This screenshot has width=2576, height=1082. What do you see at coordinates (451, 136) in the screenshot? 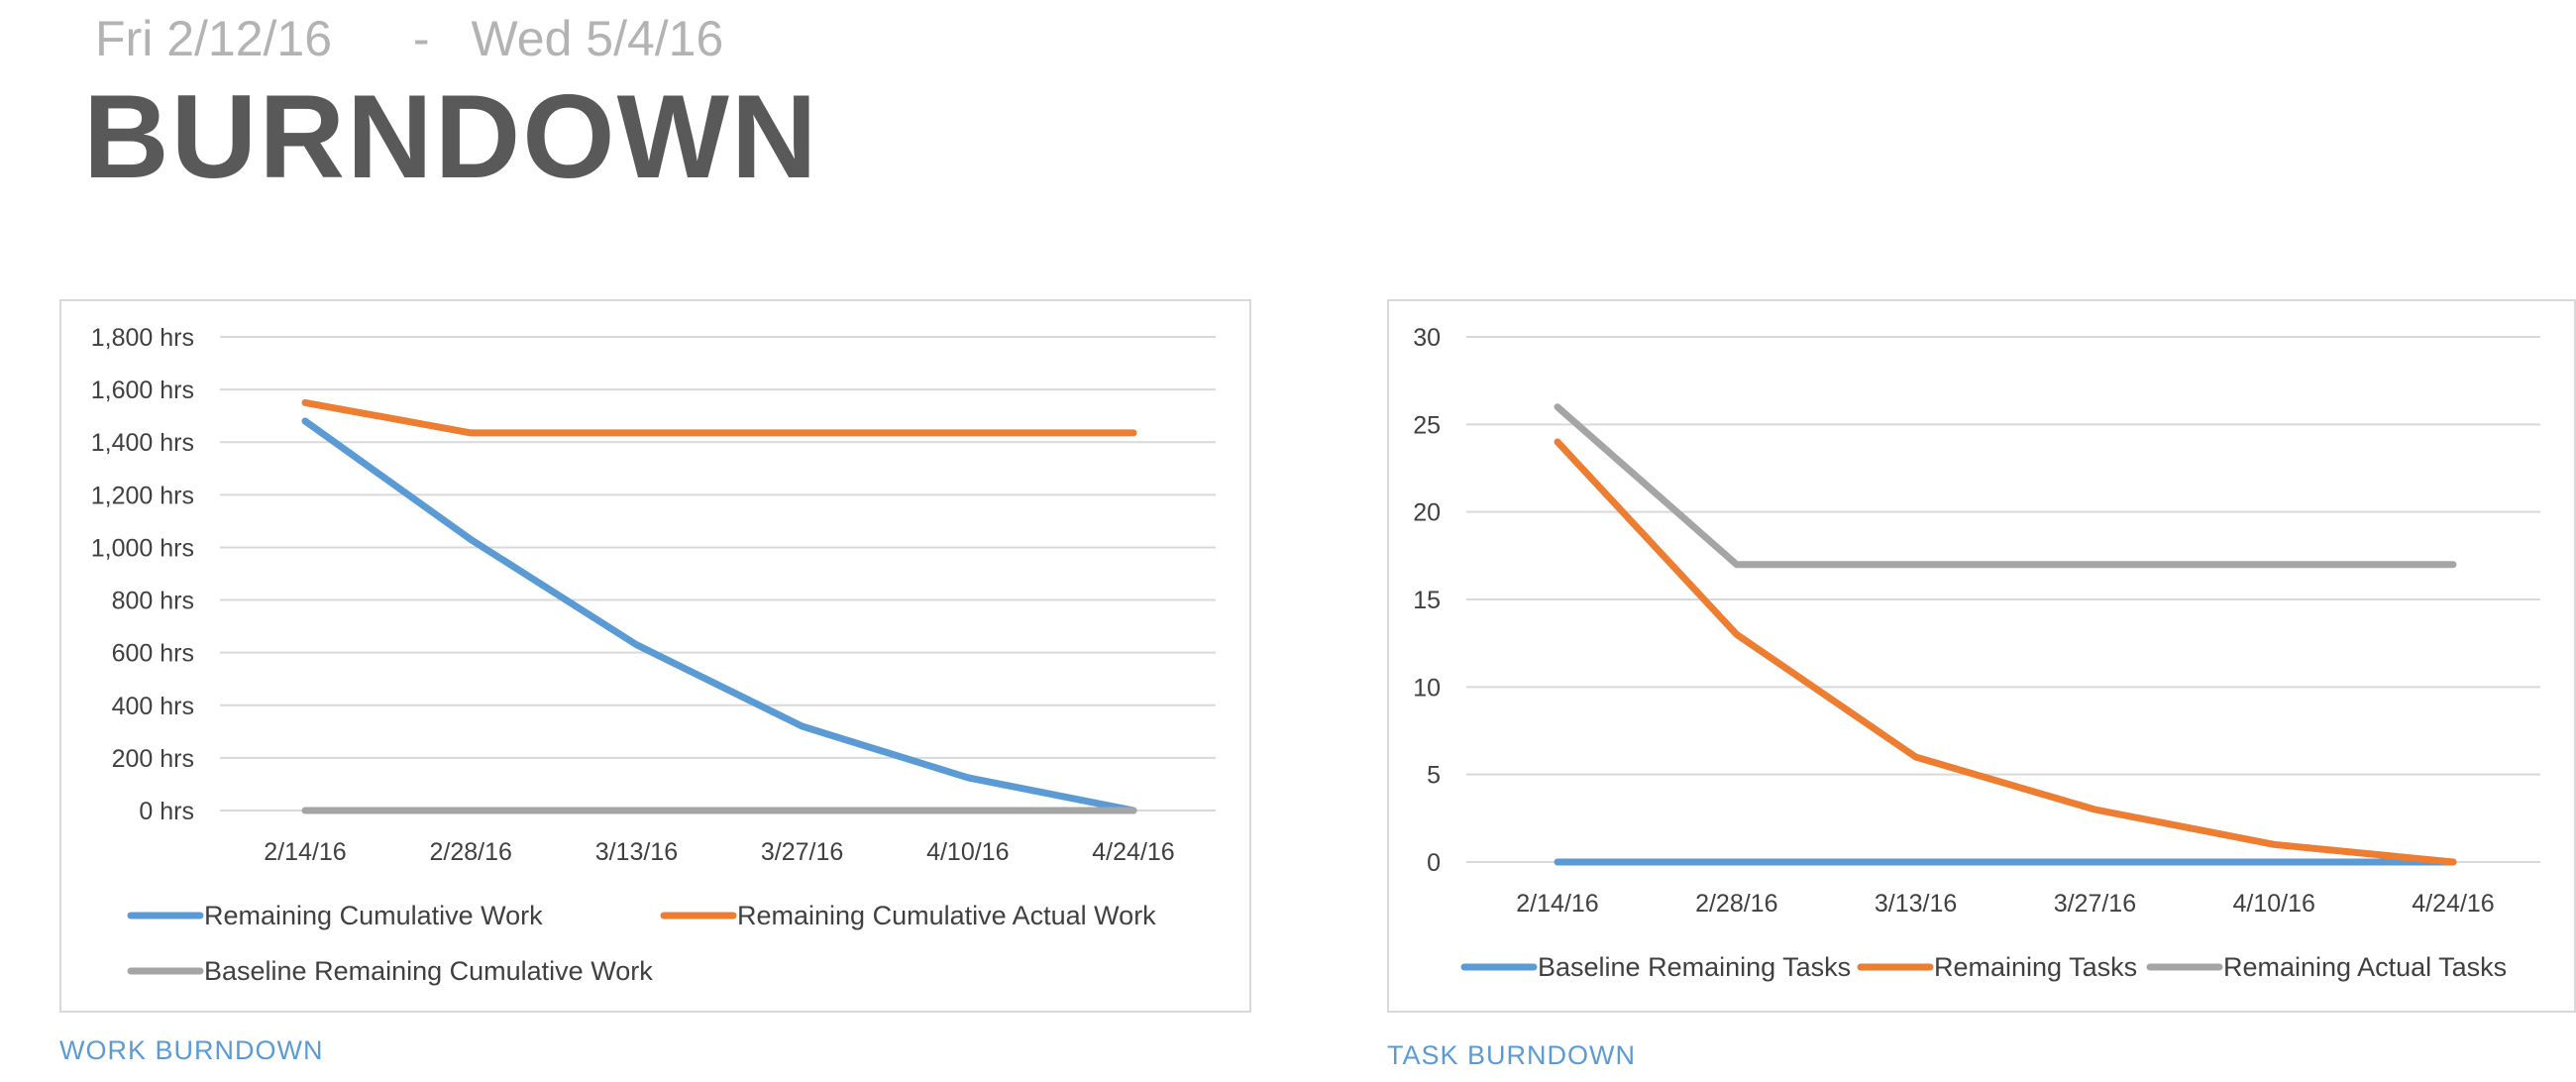
I see `report-title: BURNDOWN` at bounding box center [451, 136].